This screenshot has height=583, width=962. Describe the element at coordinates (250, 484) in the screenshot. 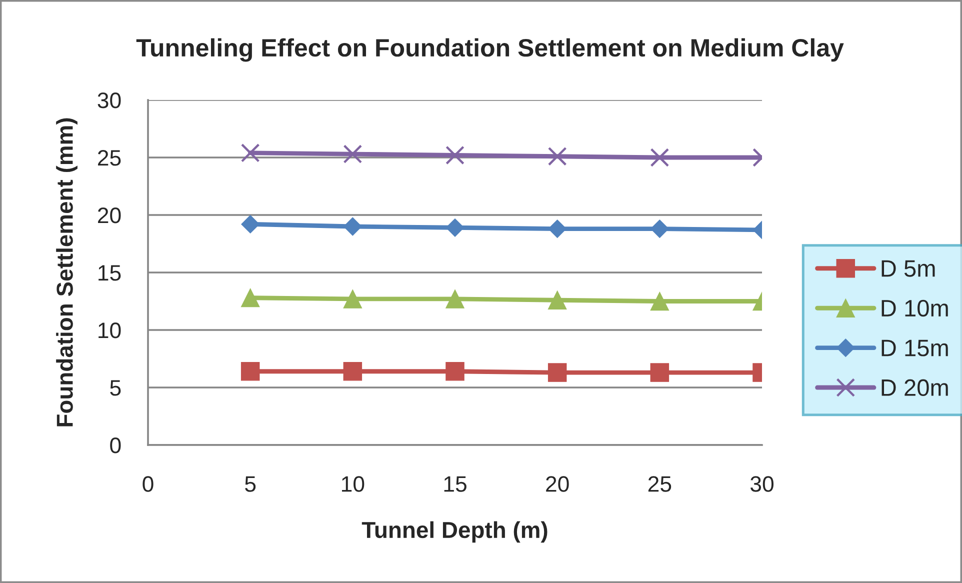

I see `x-tick-label: 5` at that location.